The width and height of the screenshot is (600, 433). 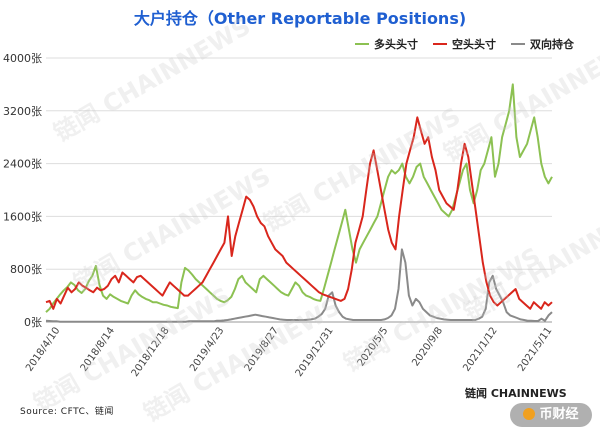 I want to click on coin-icon, so click(x=529, y=413).